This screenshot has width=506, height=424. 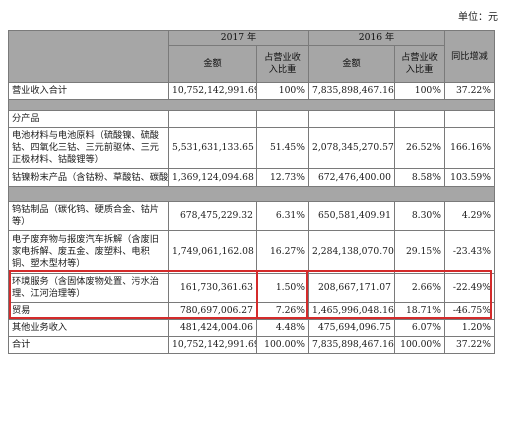 I want to click on row-label: 电子废弃物与报废汽车拆解（含废旧家电拆解、废五金、废塑料、电积铜、塑木型材等）, so click(x=88, y=252).